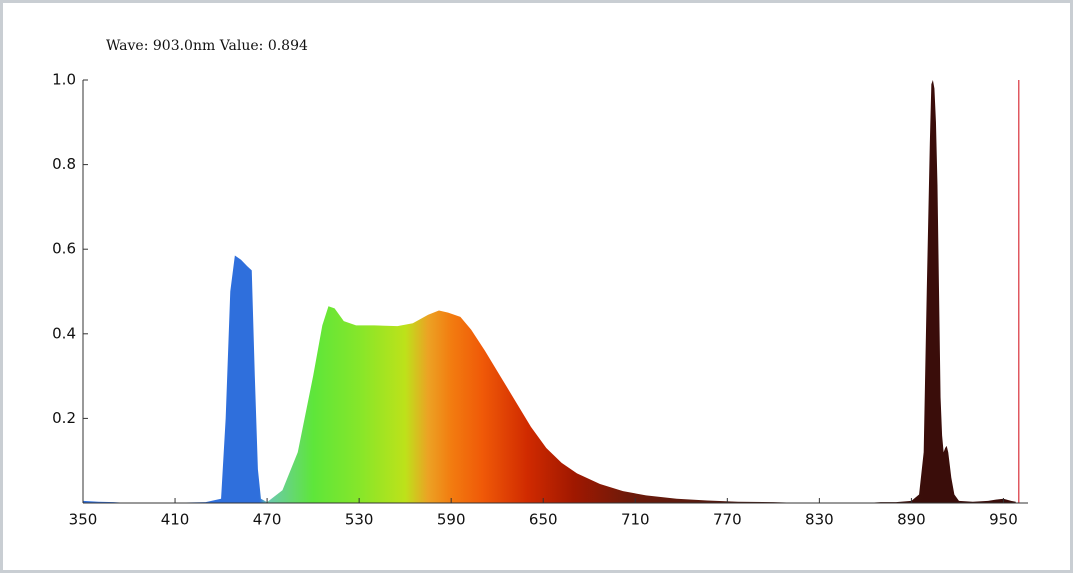 The height and width of the screenshot is (574, 1073). Describe the element at coordinates (911, 520) in the screenshot. I see `x-tick-label: 890` at that location.